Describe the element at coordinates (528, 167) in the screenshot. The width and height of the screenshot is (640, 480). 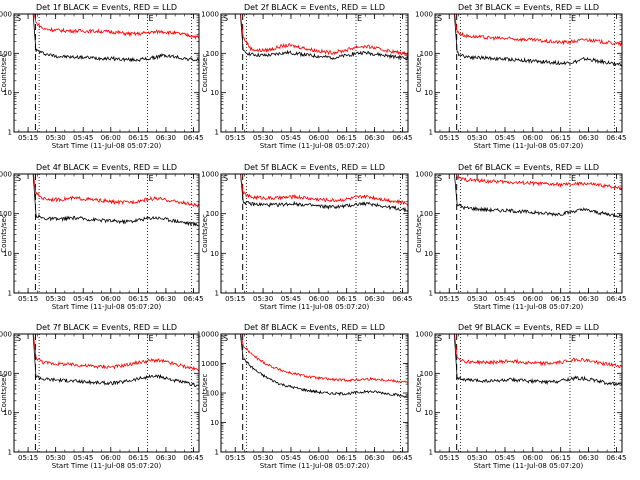
I see `panel-title: Det 6f BLACK = Events, RED = LLD` at that location.